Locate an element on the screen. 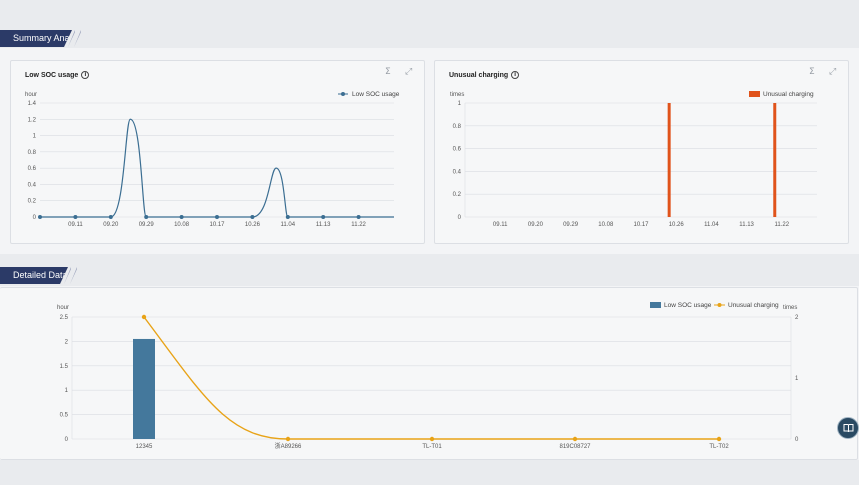  book-button is located at coordinates (848, 428).